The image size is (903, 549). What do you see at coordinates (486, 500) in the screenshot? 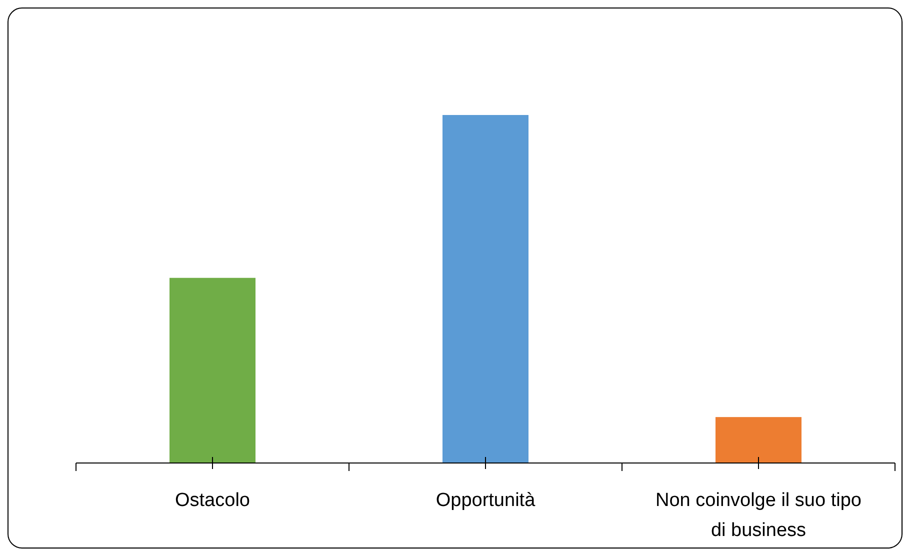
I see `x-tick-label: Opportunità` at bounding box center [486, 500].